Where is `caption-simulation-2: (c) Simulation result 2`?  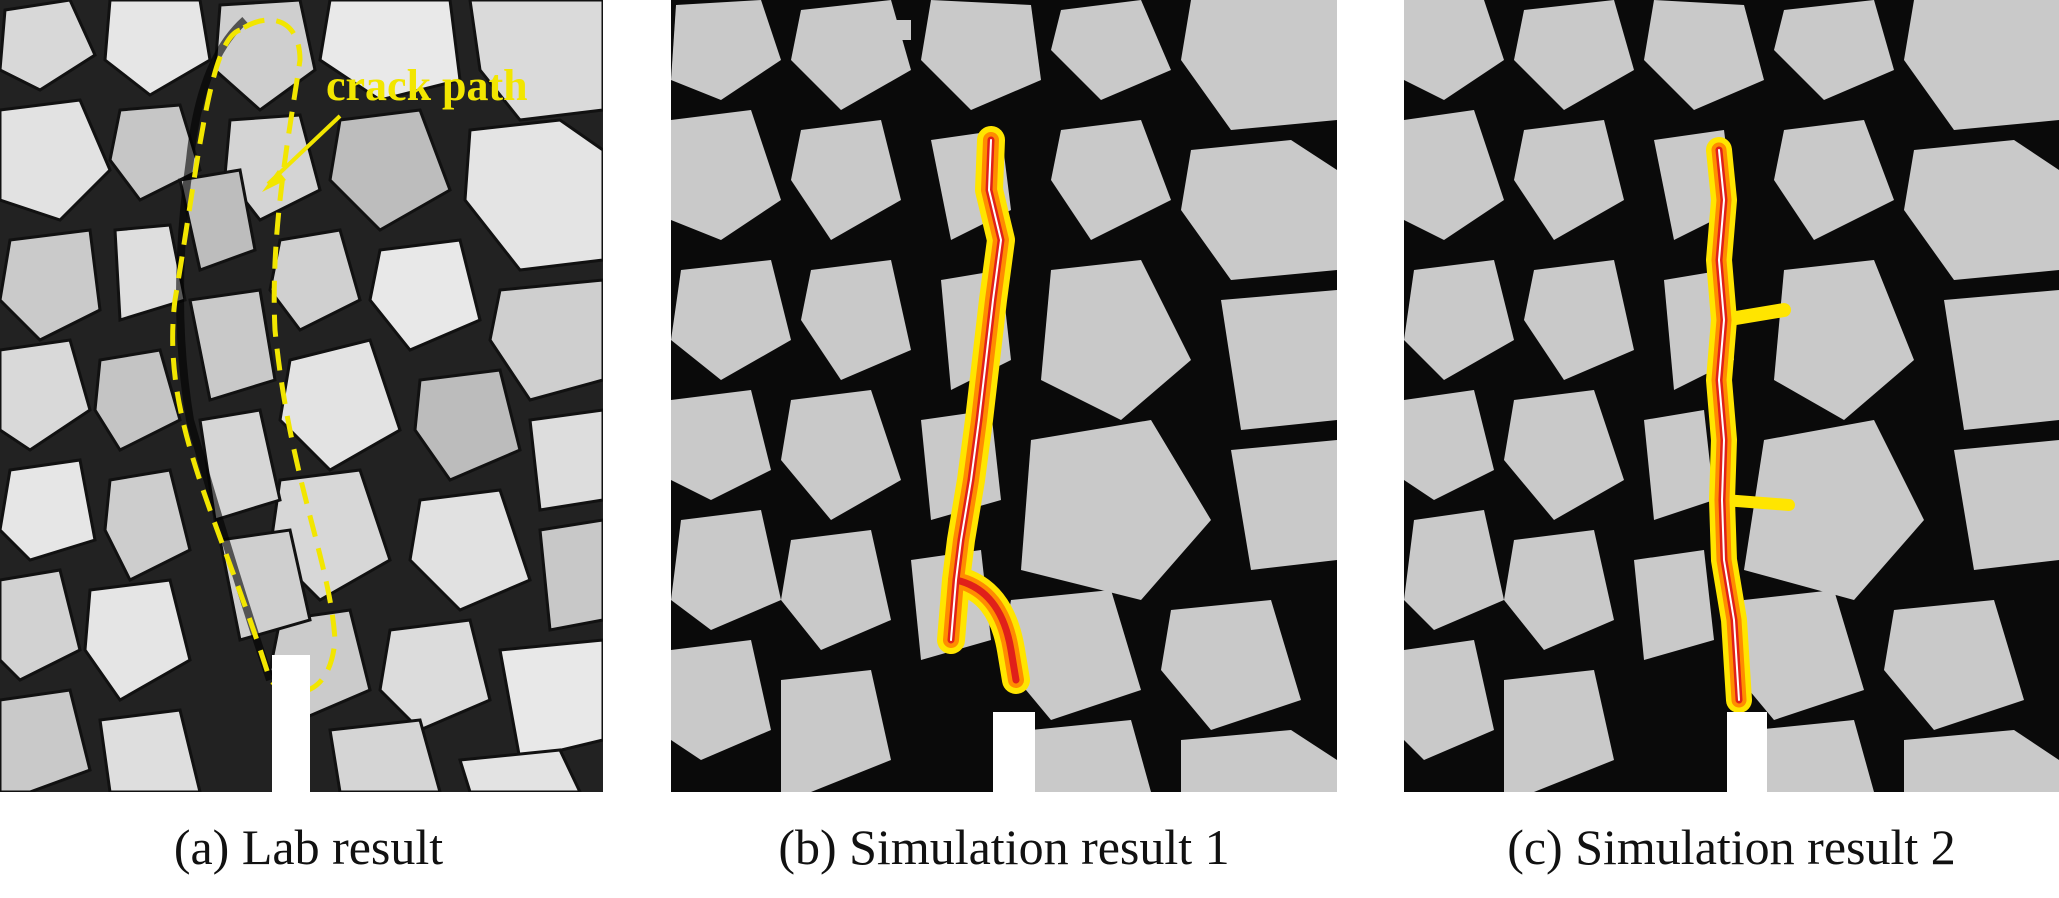
caption-simulation-2: (c) Simulation result 2 is located at coordinates (1731, 847).